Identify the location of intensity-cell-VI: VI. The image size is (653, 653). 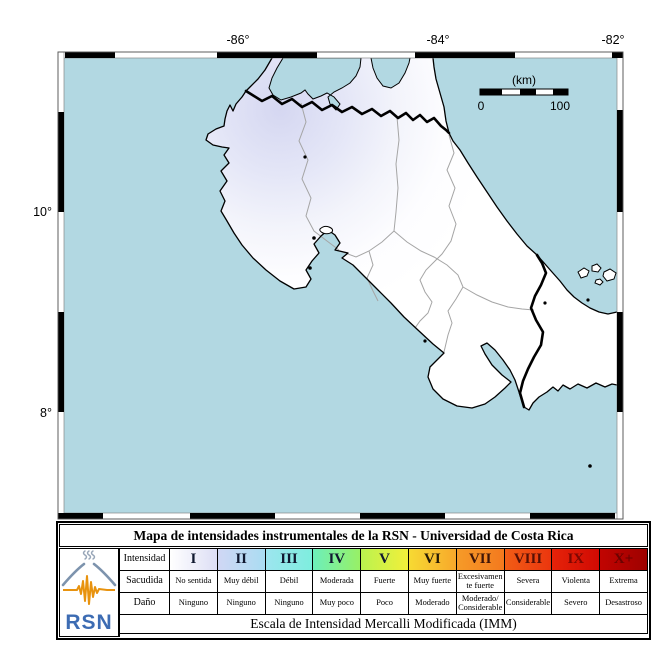
(432, 560).